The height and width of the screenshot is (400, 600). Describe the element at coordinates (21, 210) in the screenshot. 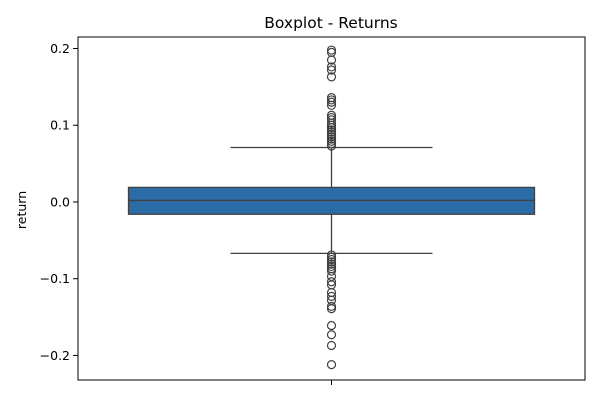

I see `y-axis-label: return` at that location.